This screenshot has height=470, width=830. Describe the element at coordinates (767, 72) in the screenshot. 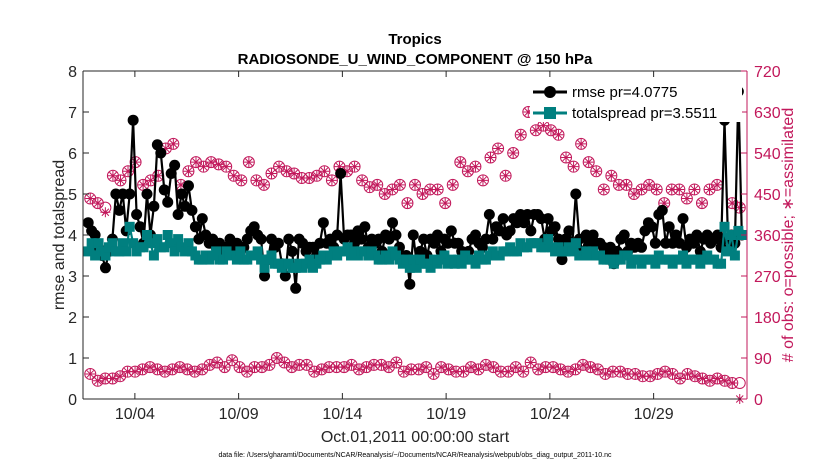

I see `ytick-right-label: 720` at that location.